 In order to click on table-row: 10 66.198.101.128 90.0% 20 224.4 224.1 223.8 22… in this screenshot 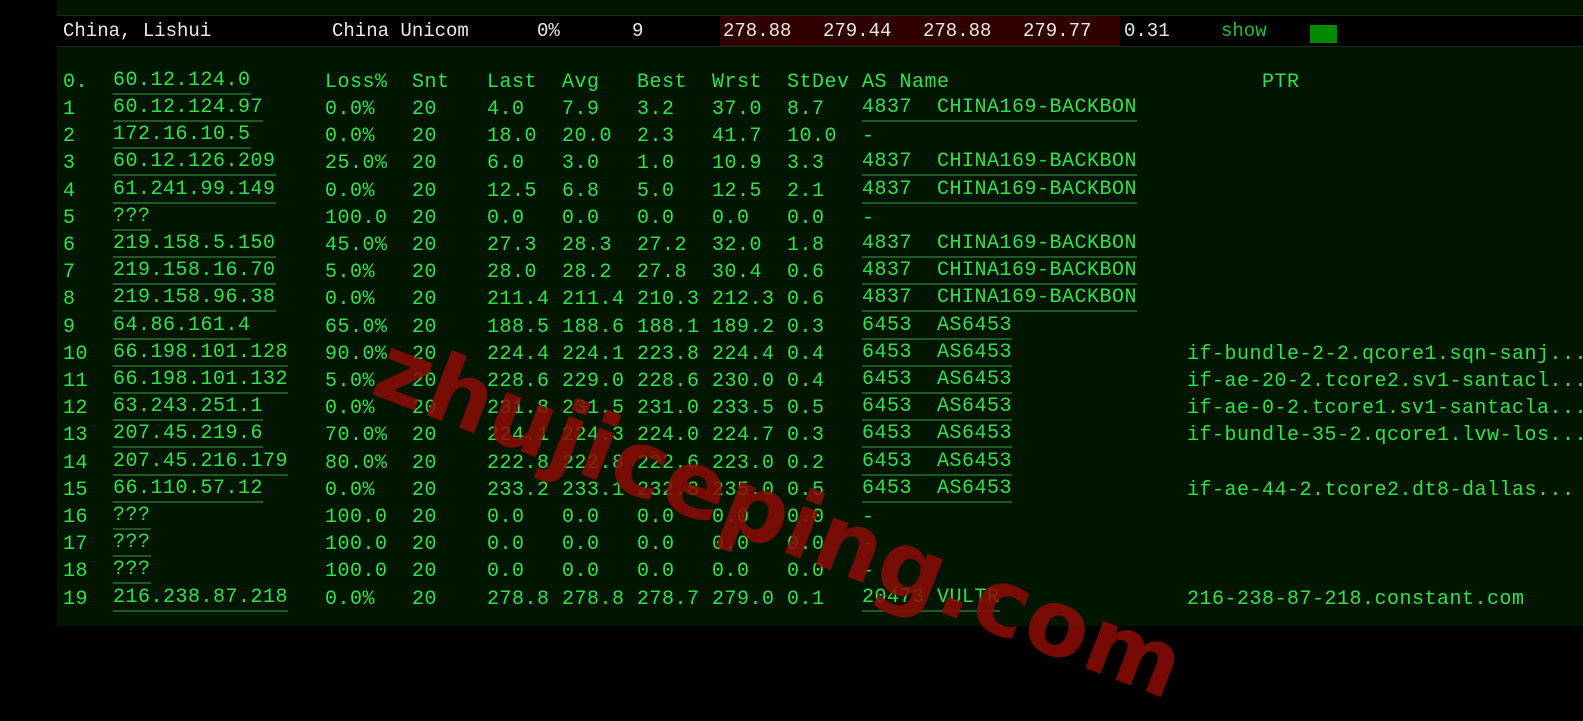, I will do `click(791, 354)`.